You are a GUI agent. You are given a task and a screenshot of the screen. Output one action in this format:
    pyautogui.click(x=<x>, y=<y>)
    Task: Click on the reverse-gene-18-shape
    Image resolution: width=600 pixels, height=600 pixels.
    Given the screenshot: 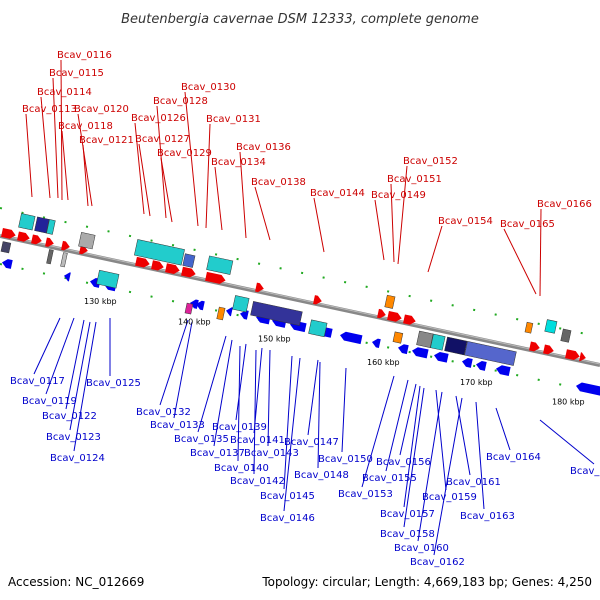 What is the action you would take?
    pyautogui.click(x=481, y=365)
    